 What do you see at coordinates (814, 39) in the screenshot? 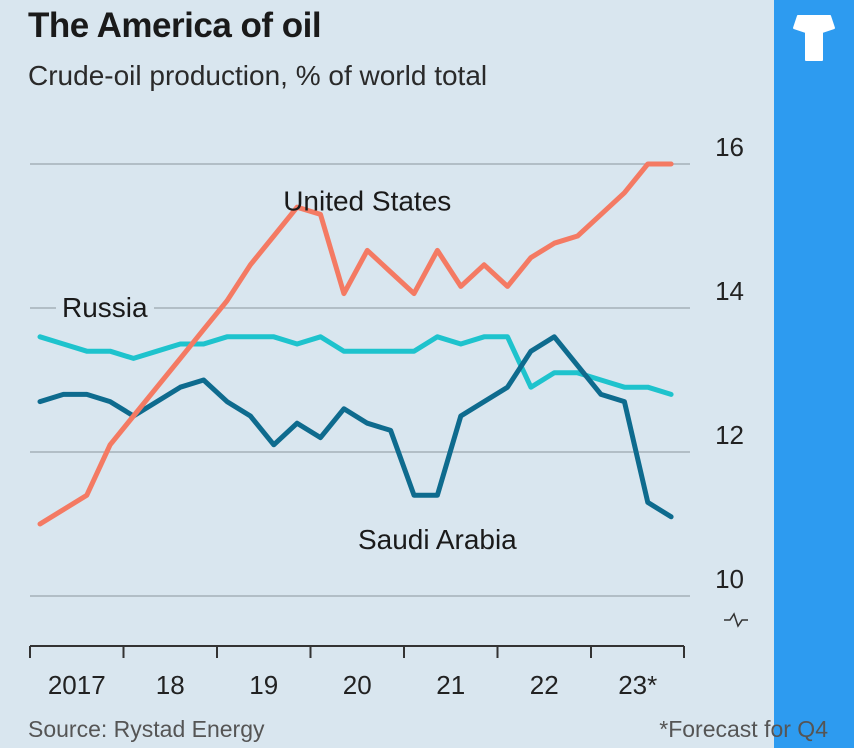
I see `tshirt-logo-icon` at bounding box center [814, 39].